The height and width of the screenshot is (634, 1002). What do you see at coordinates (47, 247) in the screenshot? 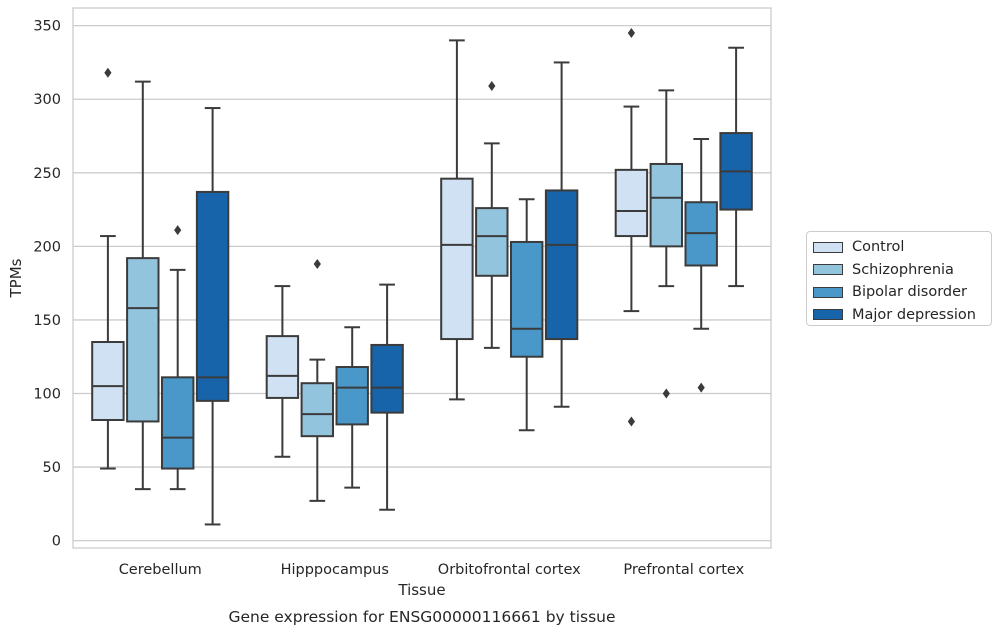
I see `y-tick-label: 200` at bounding box center [47, 247].